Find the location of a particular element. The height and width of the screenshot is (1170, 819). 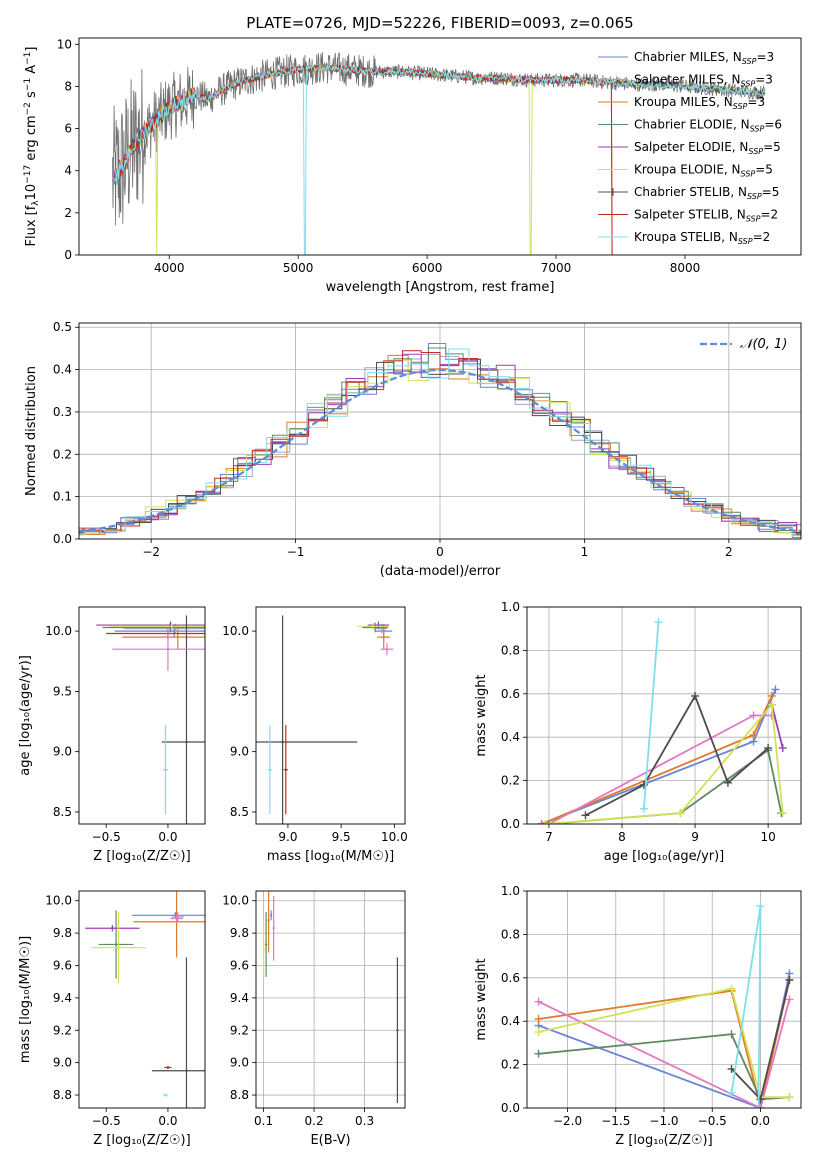

legend-nssp-value: 3 is located at coordinates (769, 80).